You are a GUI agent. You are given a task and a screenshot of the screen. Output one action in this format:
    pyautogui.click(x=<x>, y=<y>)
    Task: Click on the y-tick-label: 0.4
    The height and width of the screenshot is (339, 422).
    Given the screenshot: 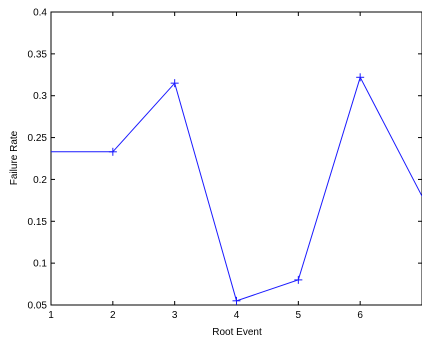 What is the action you would take?
    pyautogui.click(x=40, y=13)
    